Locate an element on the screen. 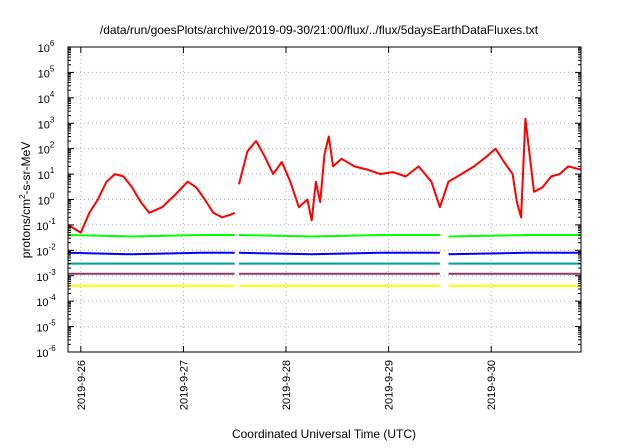 The image size is (640, 448). y-axis-label-base: protons/cm is located at coordinates (26, 228).